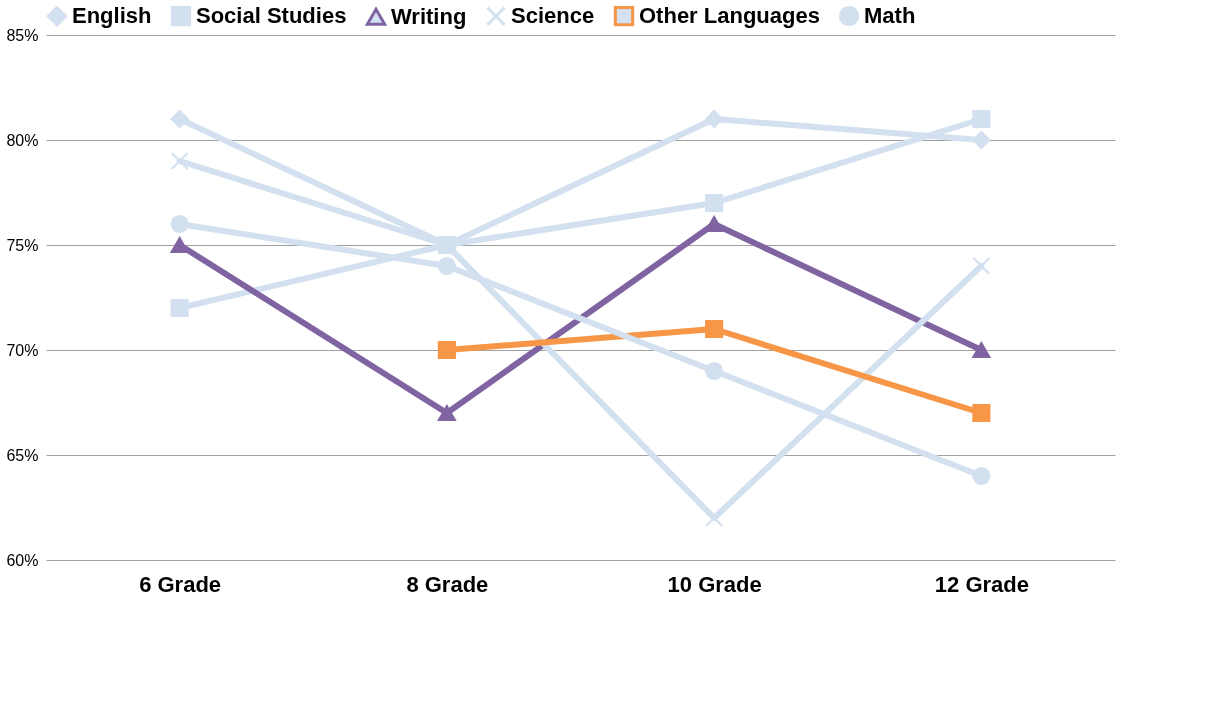 The width and height of the screenshot is (1215, 702). What do you see at coordinates (22, 350) in the screenshot?
I see `y-tick-label: 70%` at bounding box center [22, 350].